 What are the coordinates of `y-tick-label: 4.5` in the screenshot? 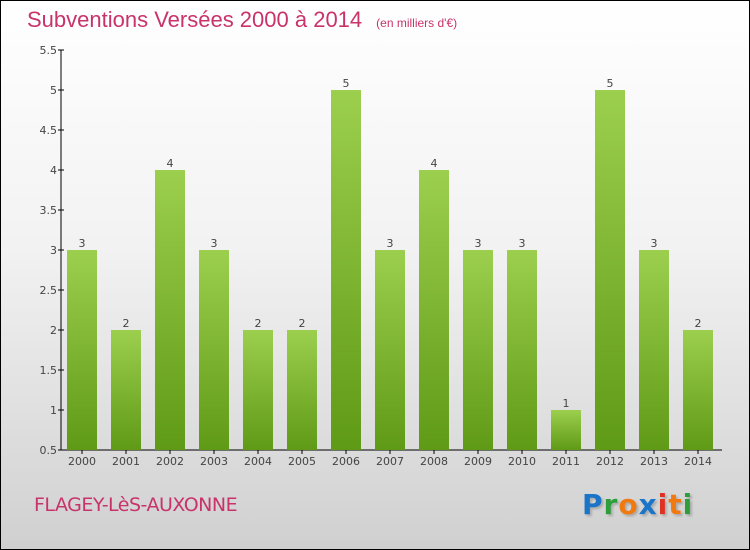 It's located at (49, 130).